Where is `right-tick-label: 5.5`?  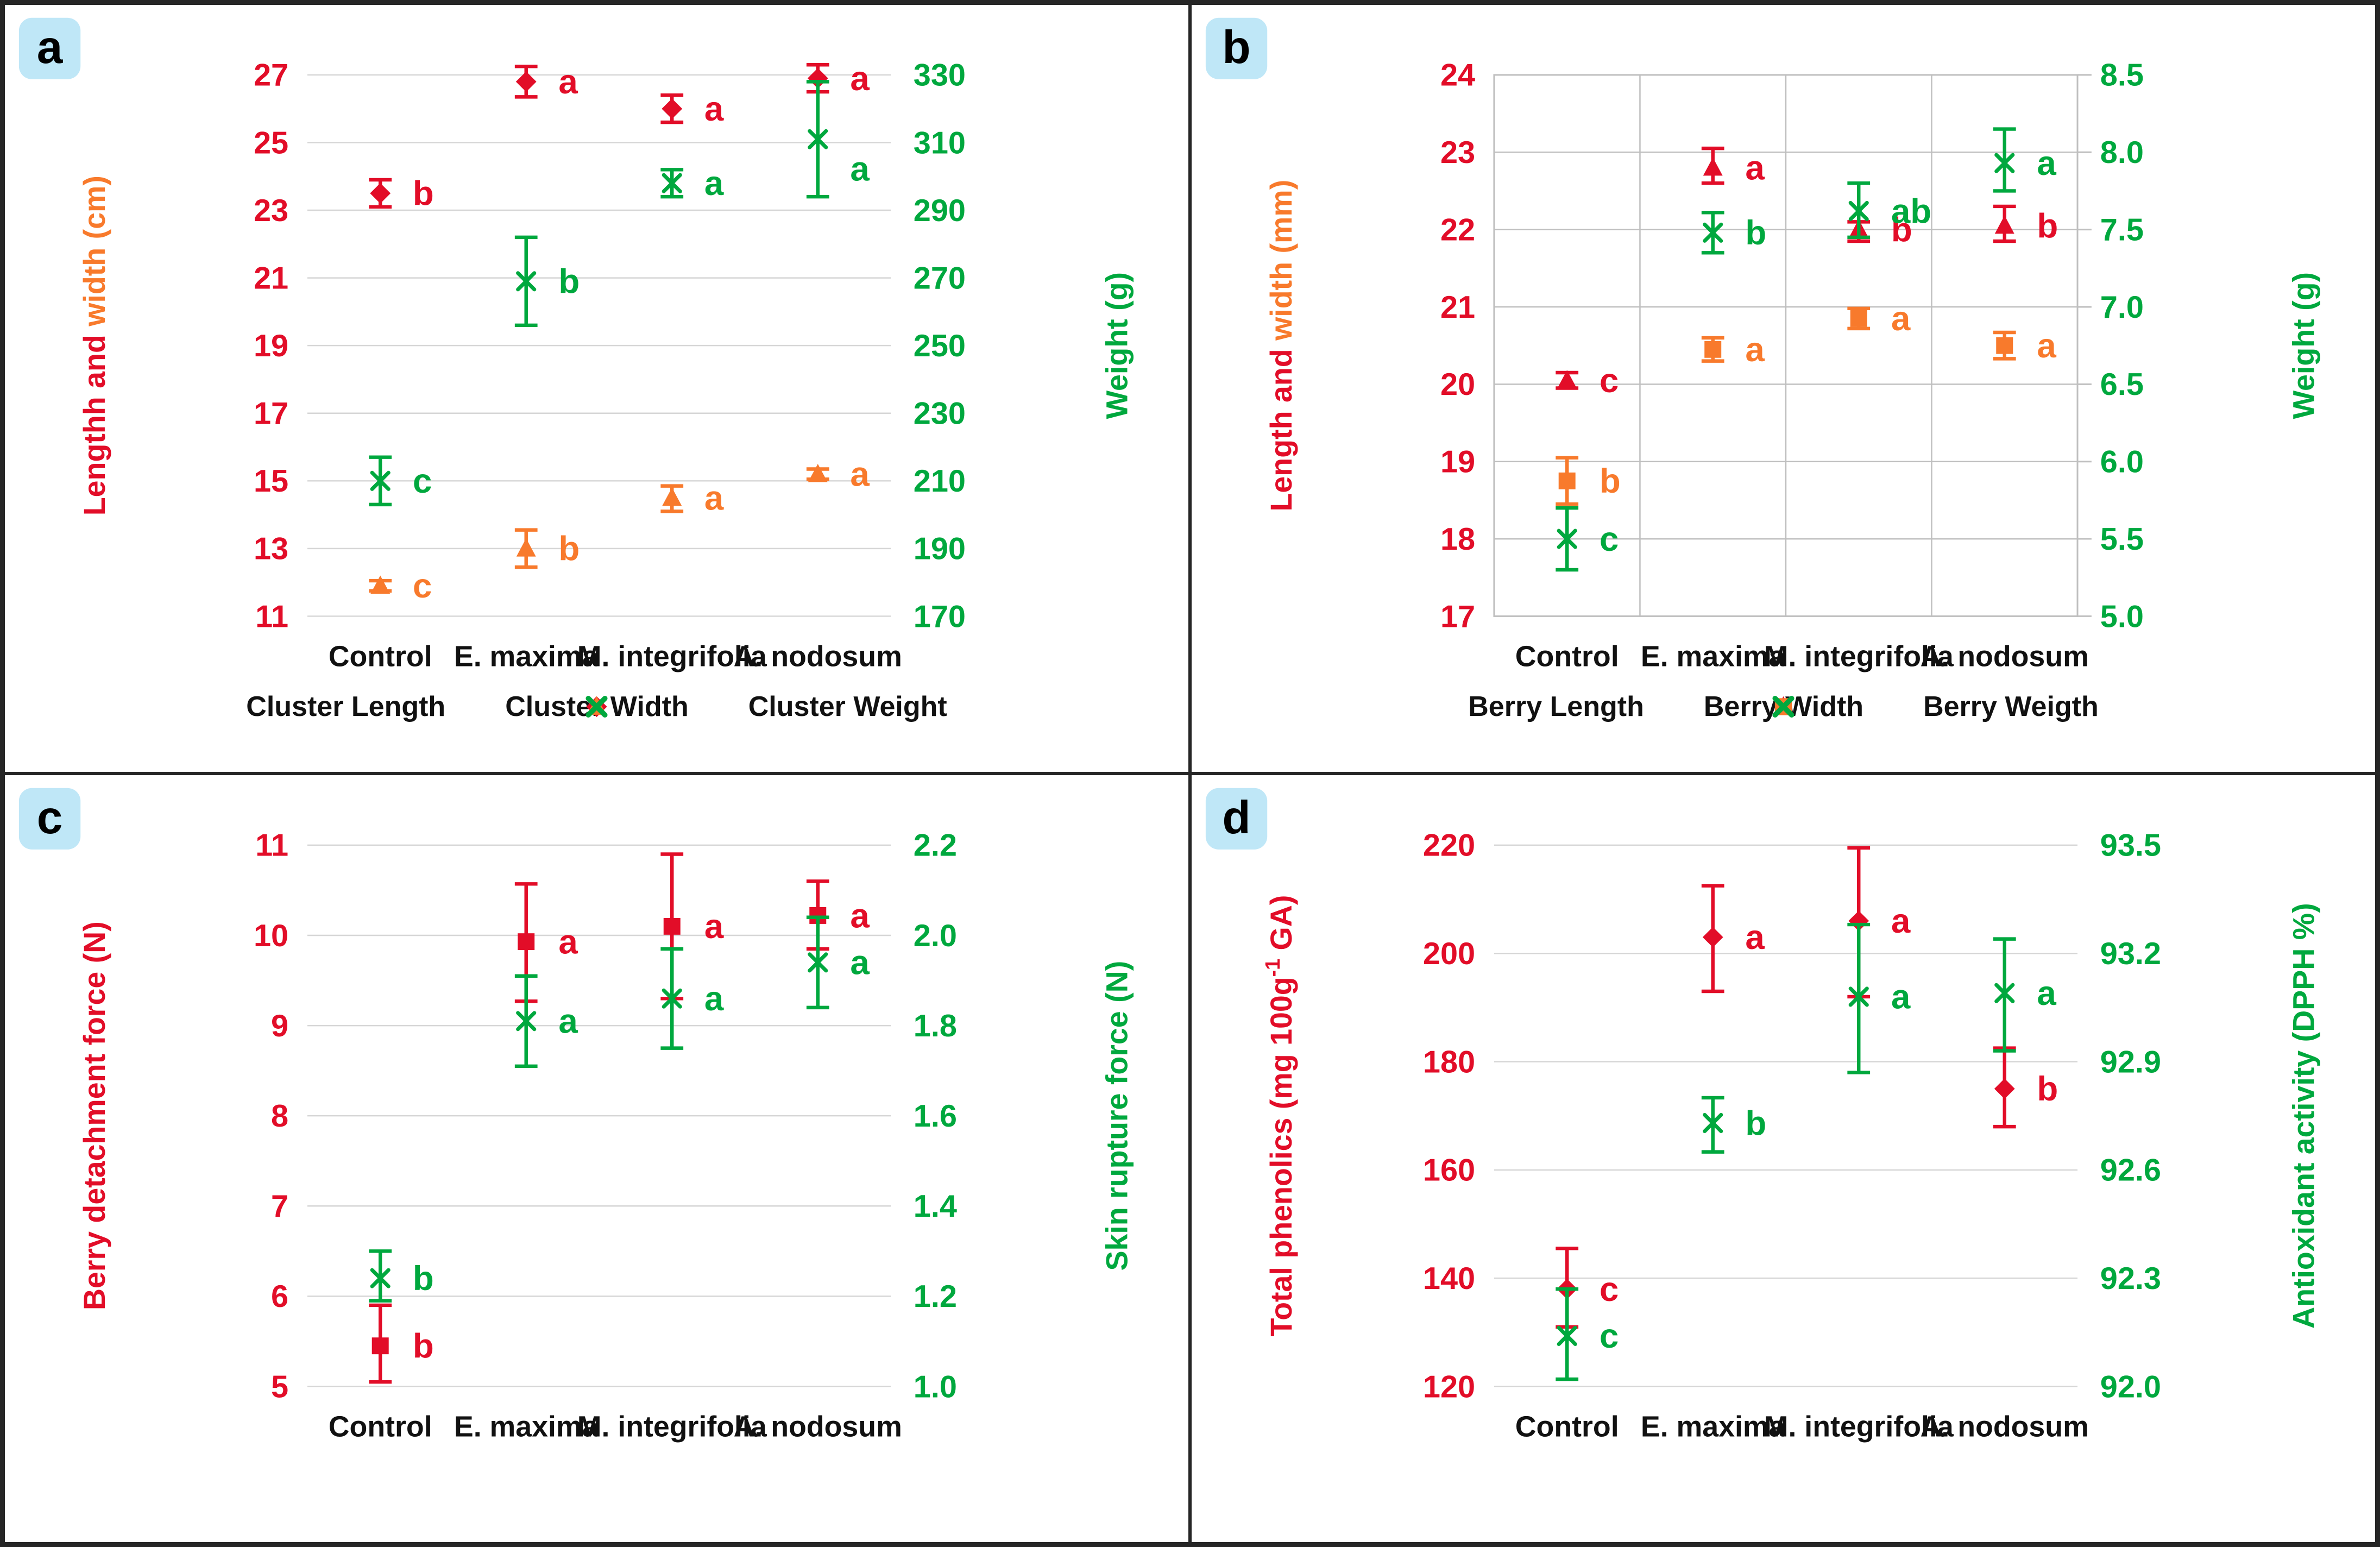
right-tick-label: 5.5 is located at coordinates (2122, 539).